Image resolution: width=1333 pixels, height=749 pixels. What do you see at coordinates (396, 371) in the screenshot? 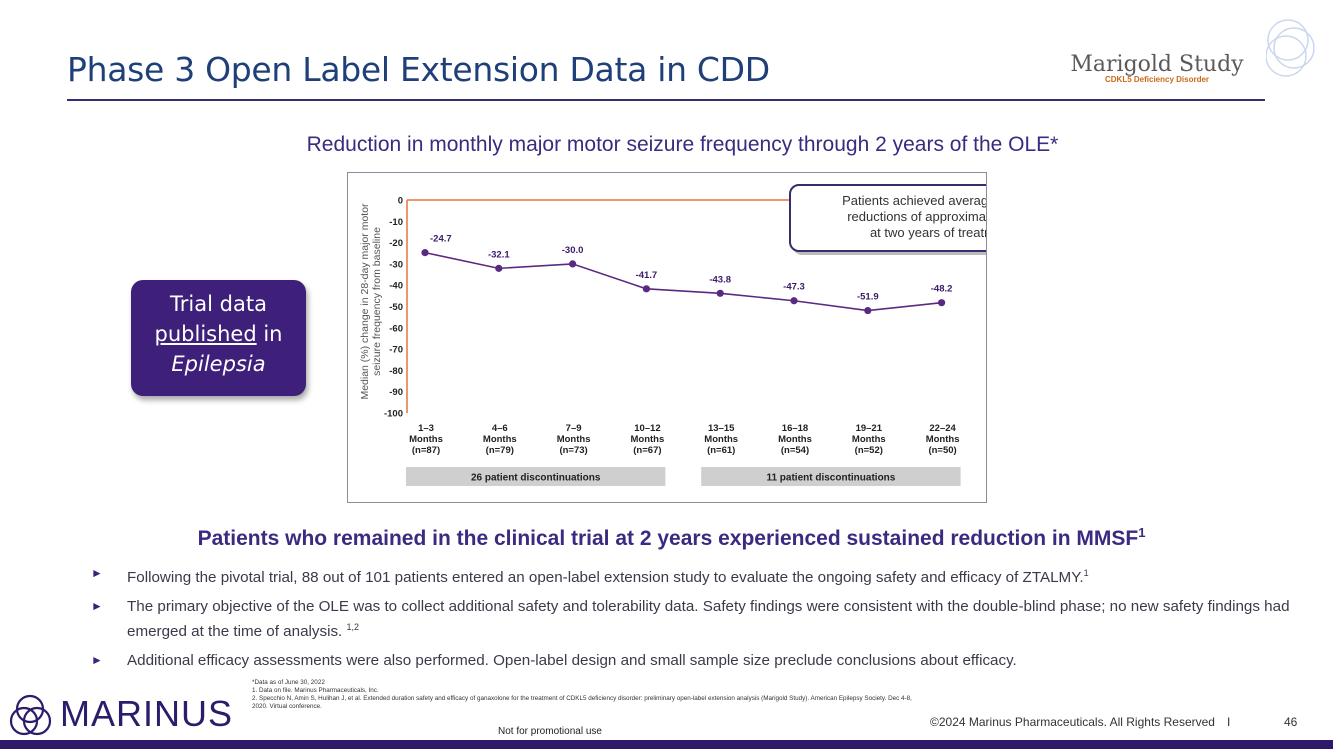
I see `y-tick-label: -80` at bounding box center [396, 371].